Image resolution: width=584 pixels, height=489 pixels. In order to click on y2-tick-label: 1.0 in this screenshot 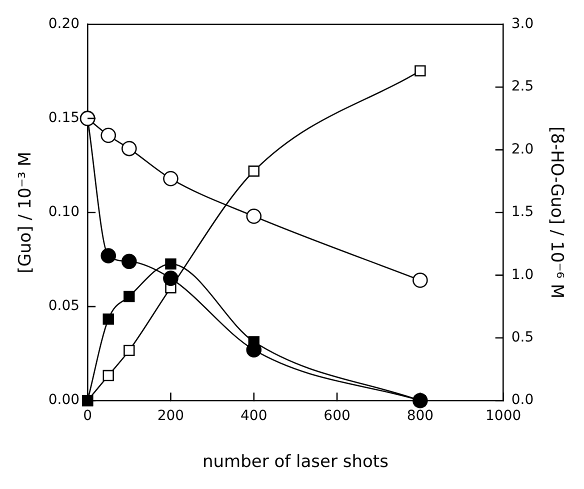, I will do `click(522, 274)`.